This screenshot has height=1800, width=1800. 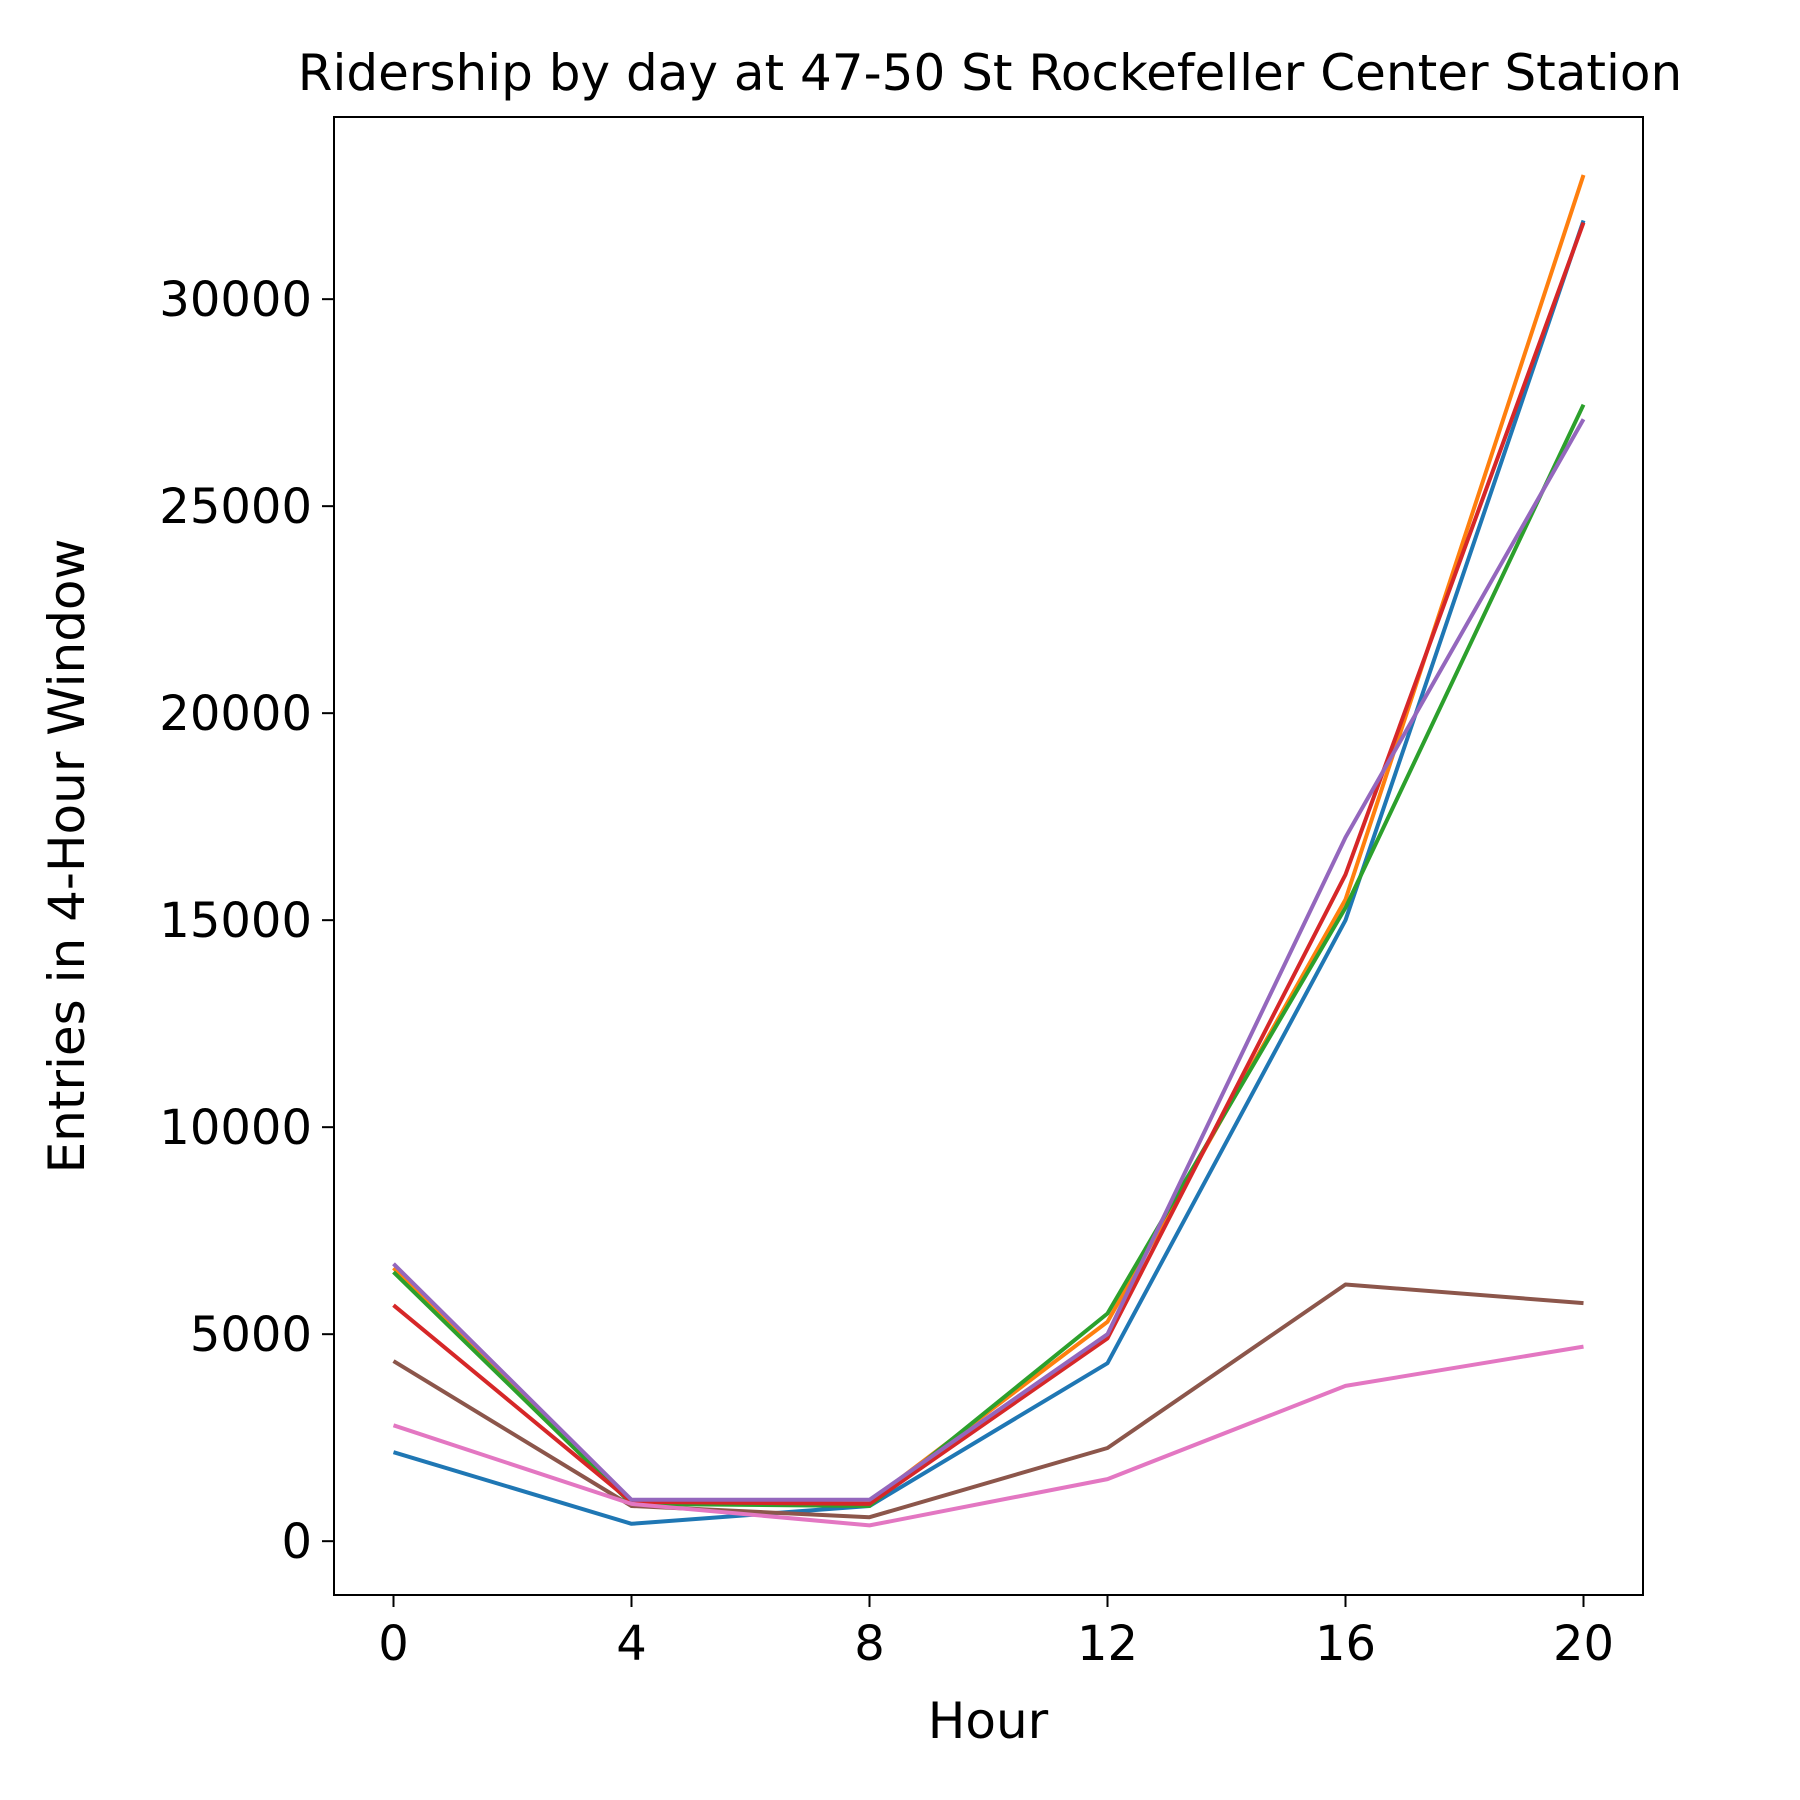 What do you see at coordinates (1345, 1644) in the screenshot?
I see `x-tick-label: 16` at bounding box center [1345, 1644].